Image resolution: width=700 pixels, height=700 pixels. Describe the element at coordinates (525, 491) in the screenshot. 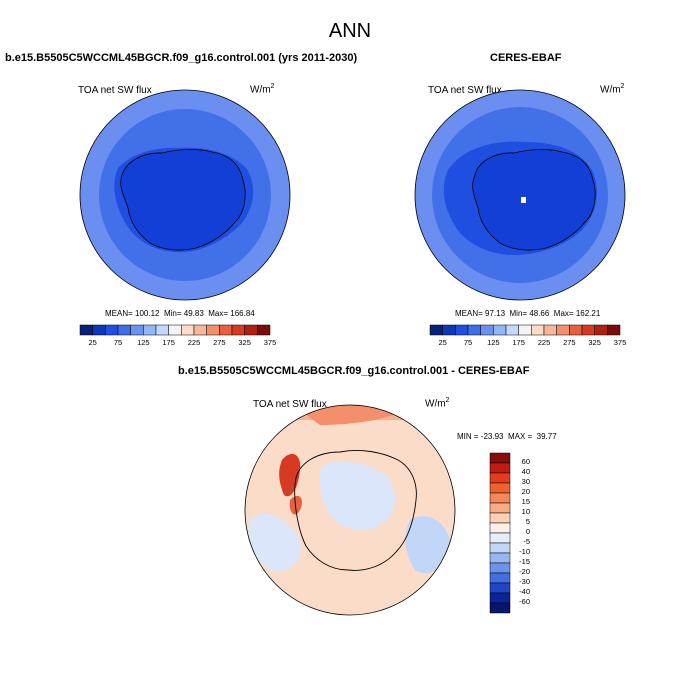

I see `diff-colorbar-tick-label: 20` at that location.